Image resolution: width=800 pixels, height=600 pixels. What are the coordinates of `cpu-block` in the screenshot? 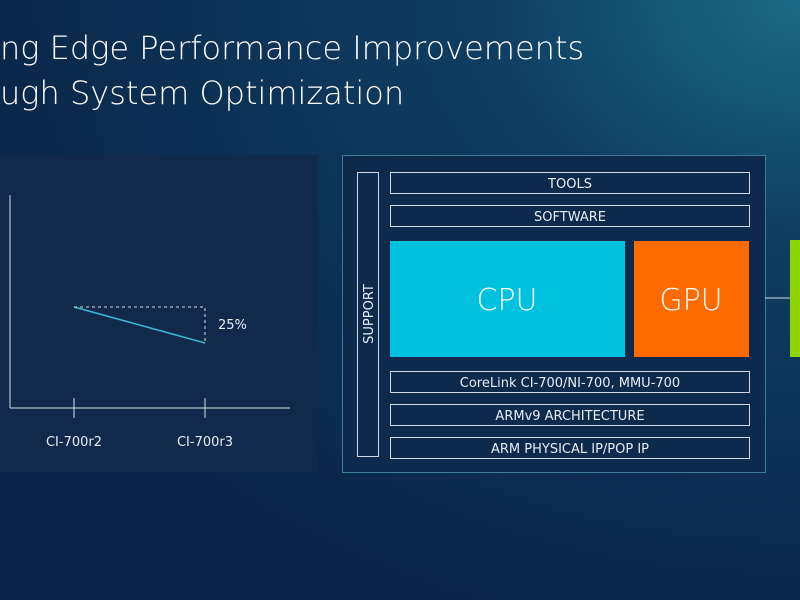 It's located at (507, 299).